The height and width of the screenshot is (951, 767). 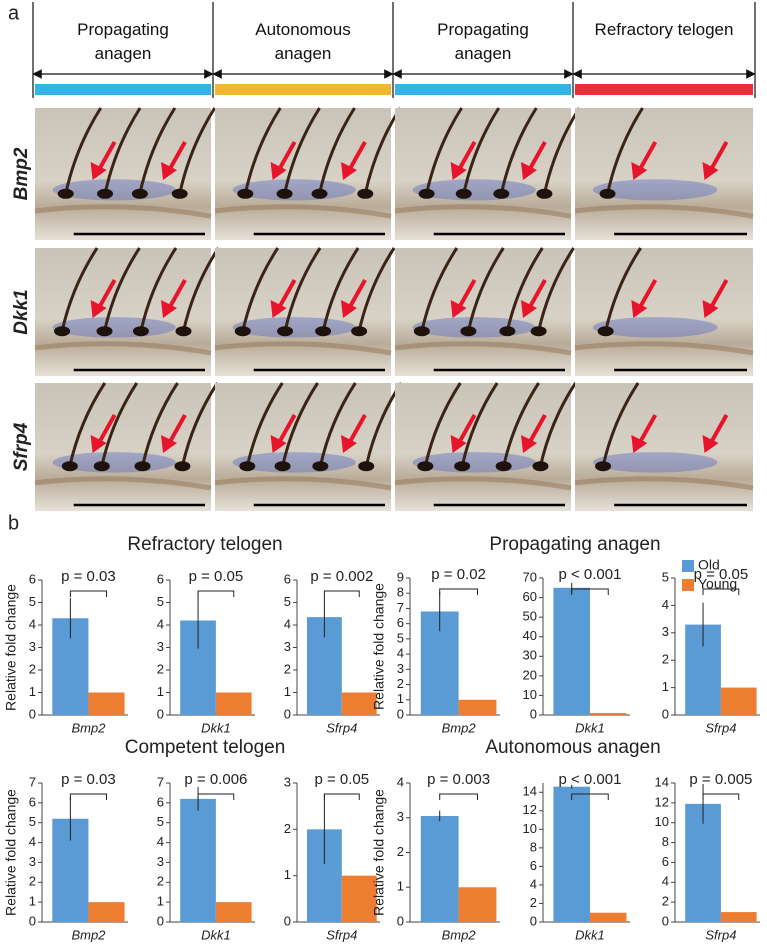 What do you see at coordinates (530, 576) in the screenshot?
I see `y-tick-label: 70` at bounding box center [530, 576].